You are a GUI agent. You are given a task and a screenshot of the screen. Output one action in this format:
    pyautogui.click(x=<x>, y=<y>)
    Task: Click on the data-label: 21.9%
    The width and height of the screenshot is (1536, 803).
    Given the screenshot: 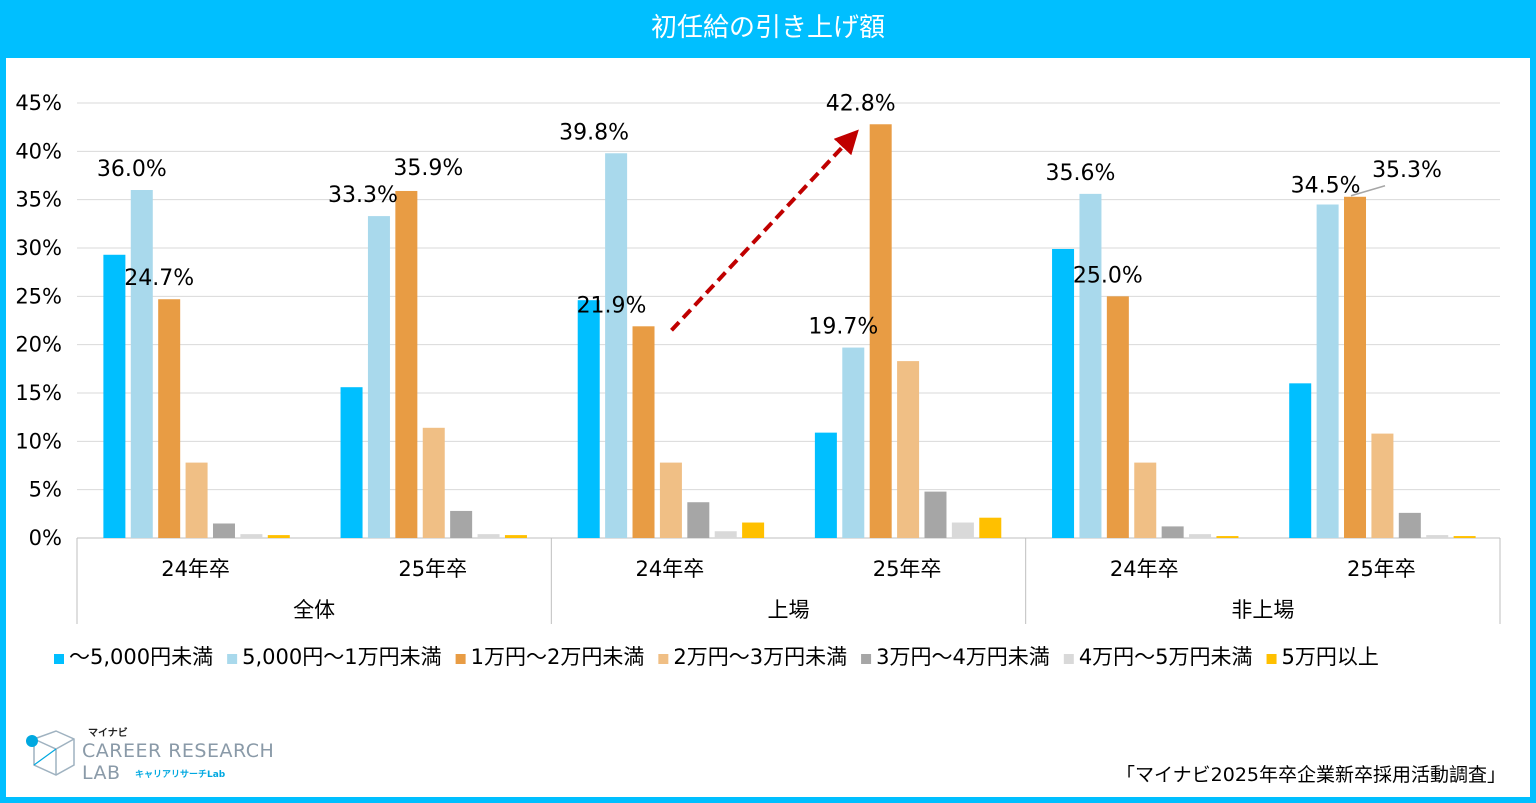 What is the action you would take?
    pyautogui.click(x=612, y=305)
    